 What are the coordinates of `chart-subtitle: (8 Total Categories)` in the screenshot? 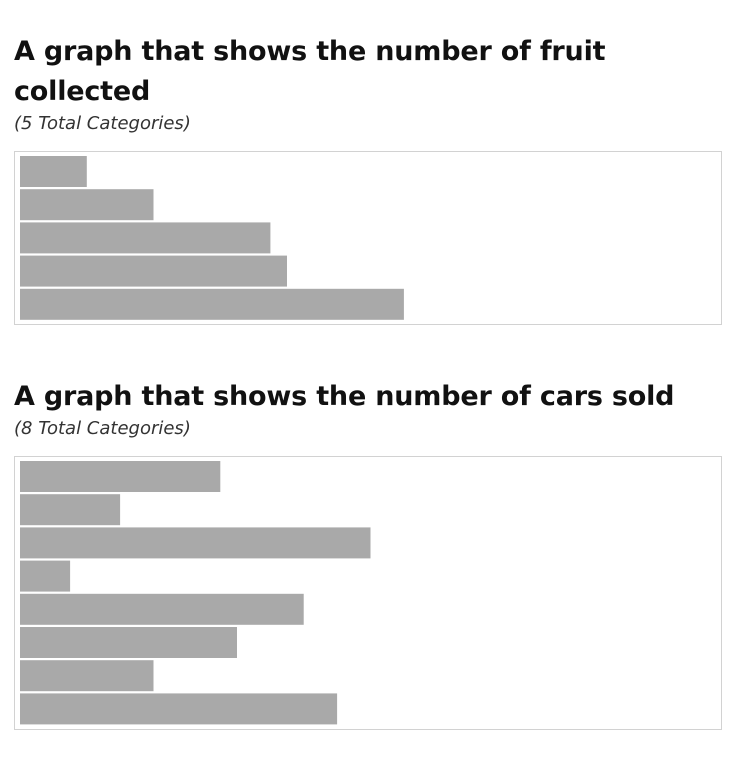 It's located at (102, 428).